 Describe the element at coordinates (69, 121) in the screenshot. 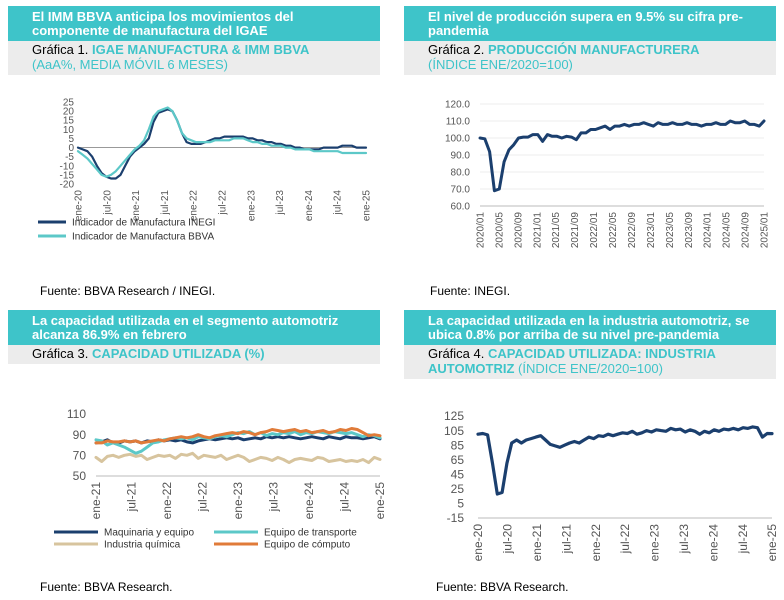

I see `y-tick-label: 15` at that location.